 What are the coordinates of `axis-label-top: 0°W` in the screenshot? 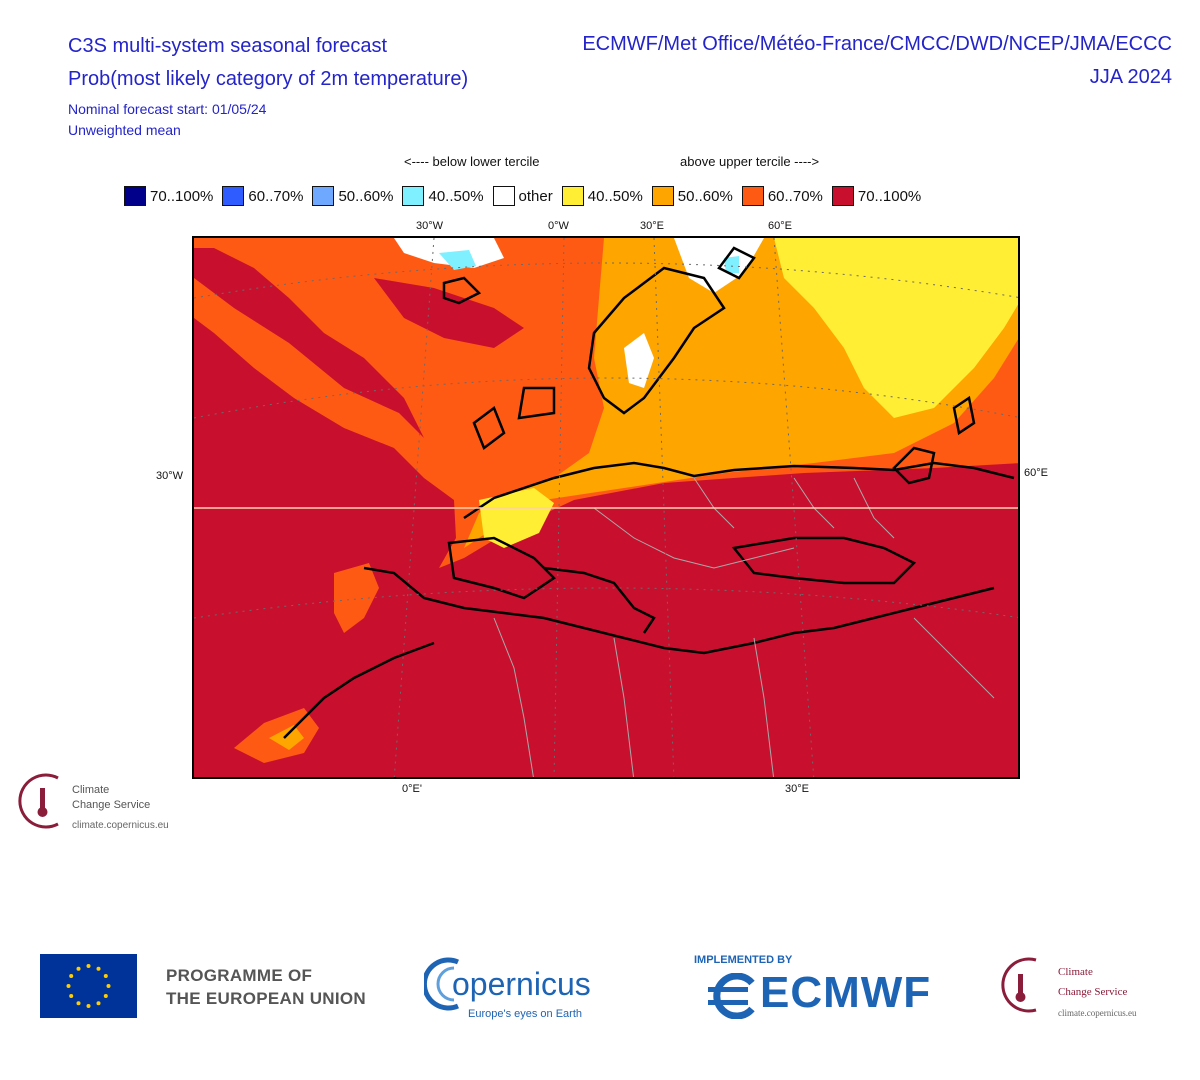 It's located at (558, 226).